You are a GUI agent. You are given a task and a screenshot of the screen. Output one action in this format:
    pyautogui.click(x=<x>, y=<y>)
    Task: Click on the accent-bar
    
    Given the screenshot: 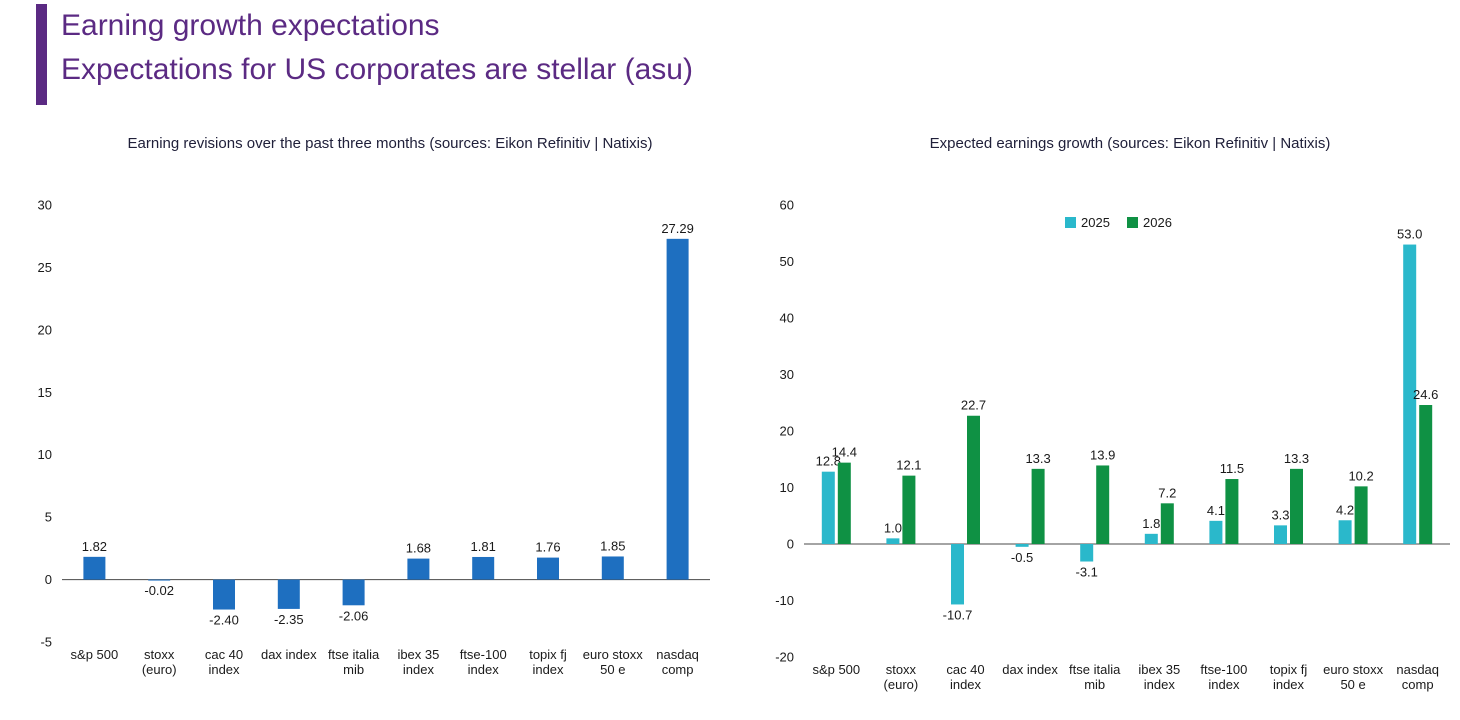 What is the action you would take?
    pyautogui.click(x=41, y=54)
    